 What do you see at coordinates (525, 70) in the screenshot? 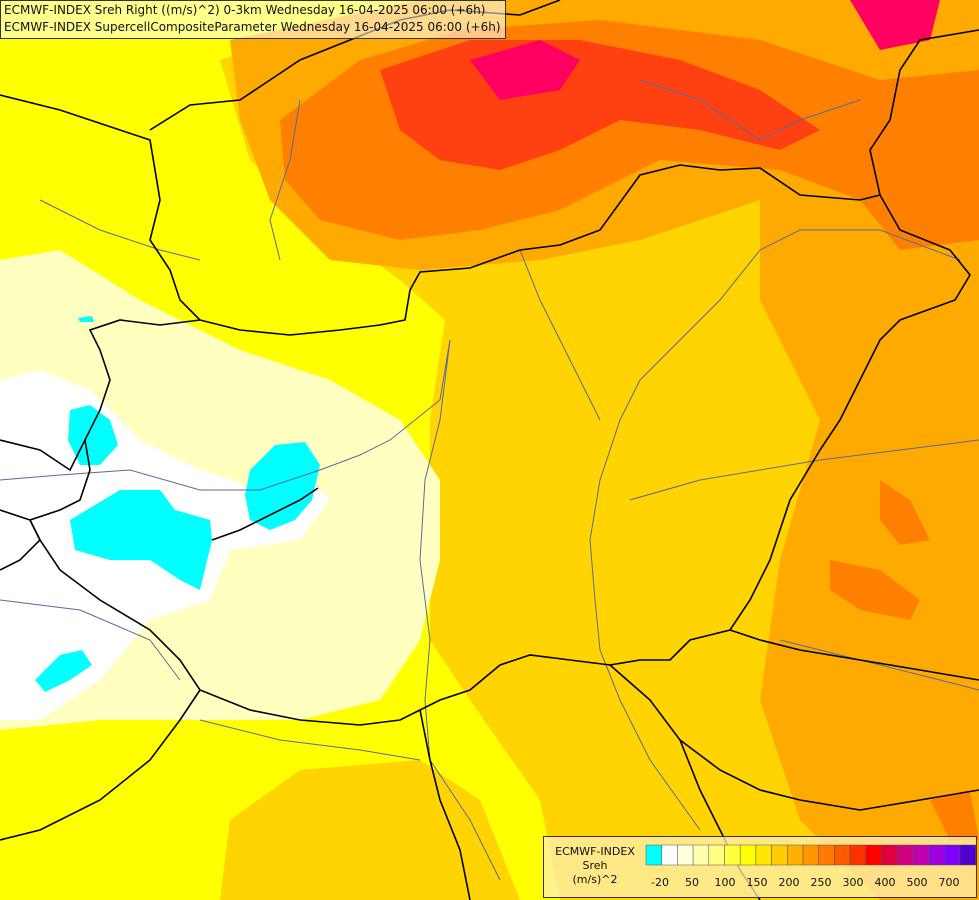
I see `field-magenta-north` at bounding box center [525, 70].